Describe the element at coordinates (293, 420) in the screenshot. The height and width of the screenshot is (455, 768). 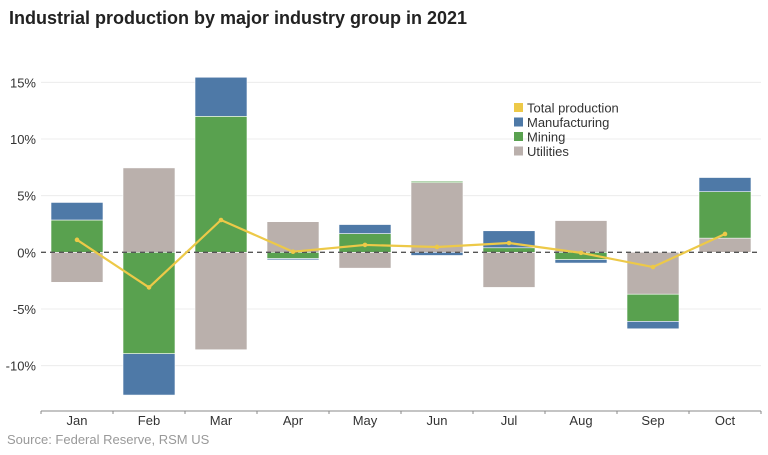
I see `x-tick-label: Apr` at that location.